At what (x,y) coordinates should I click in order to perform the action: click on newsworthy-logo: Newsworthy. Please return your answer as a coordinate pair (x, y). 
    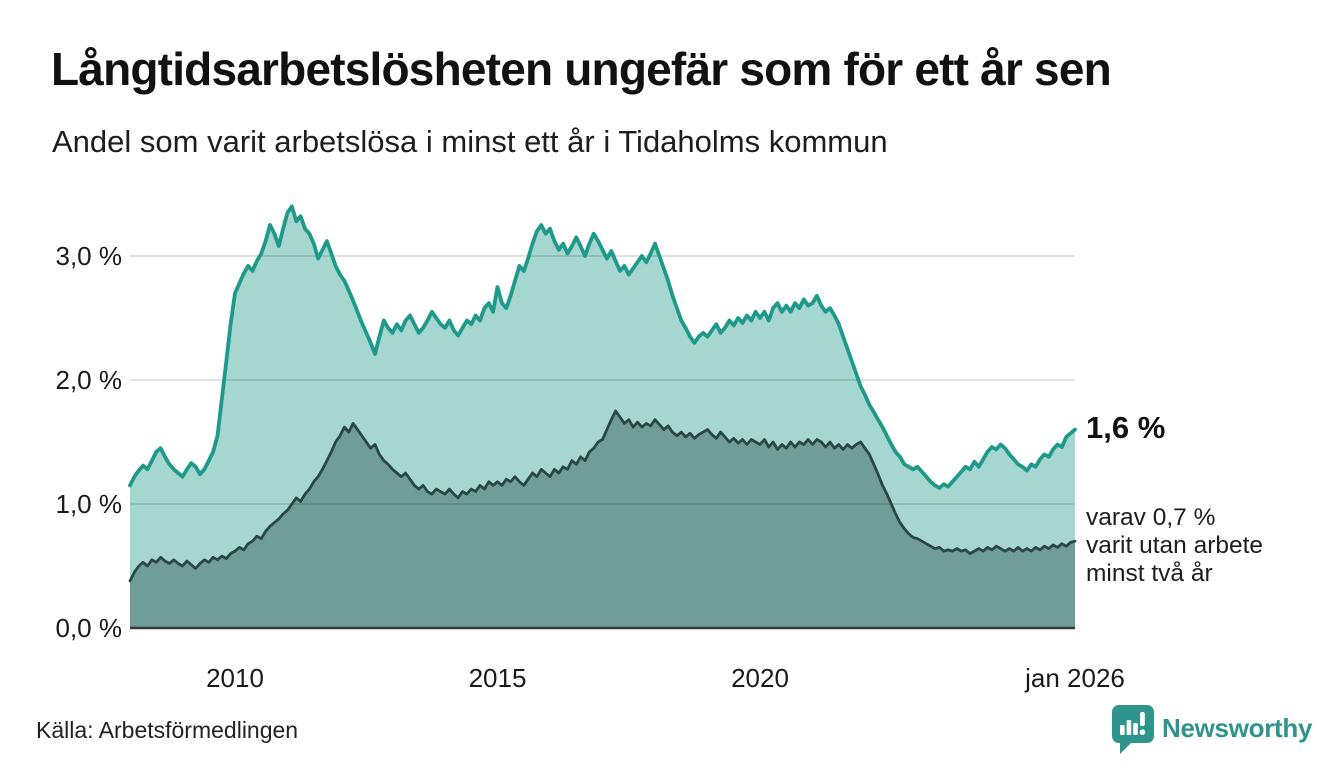
    Looking at the image, I should click on (1212, 730).